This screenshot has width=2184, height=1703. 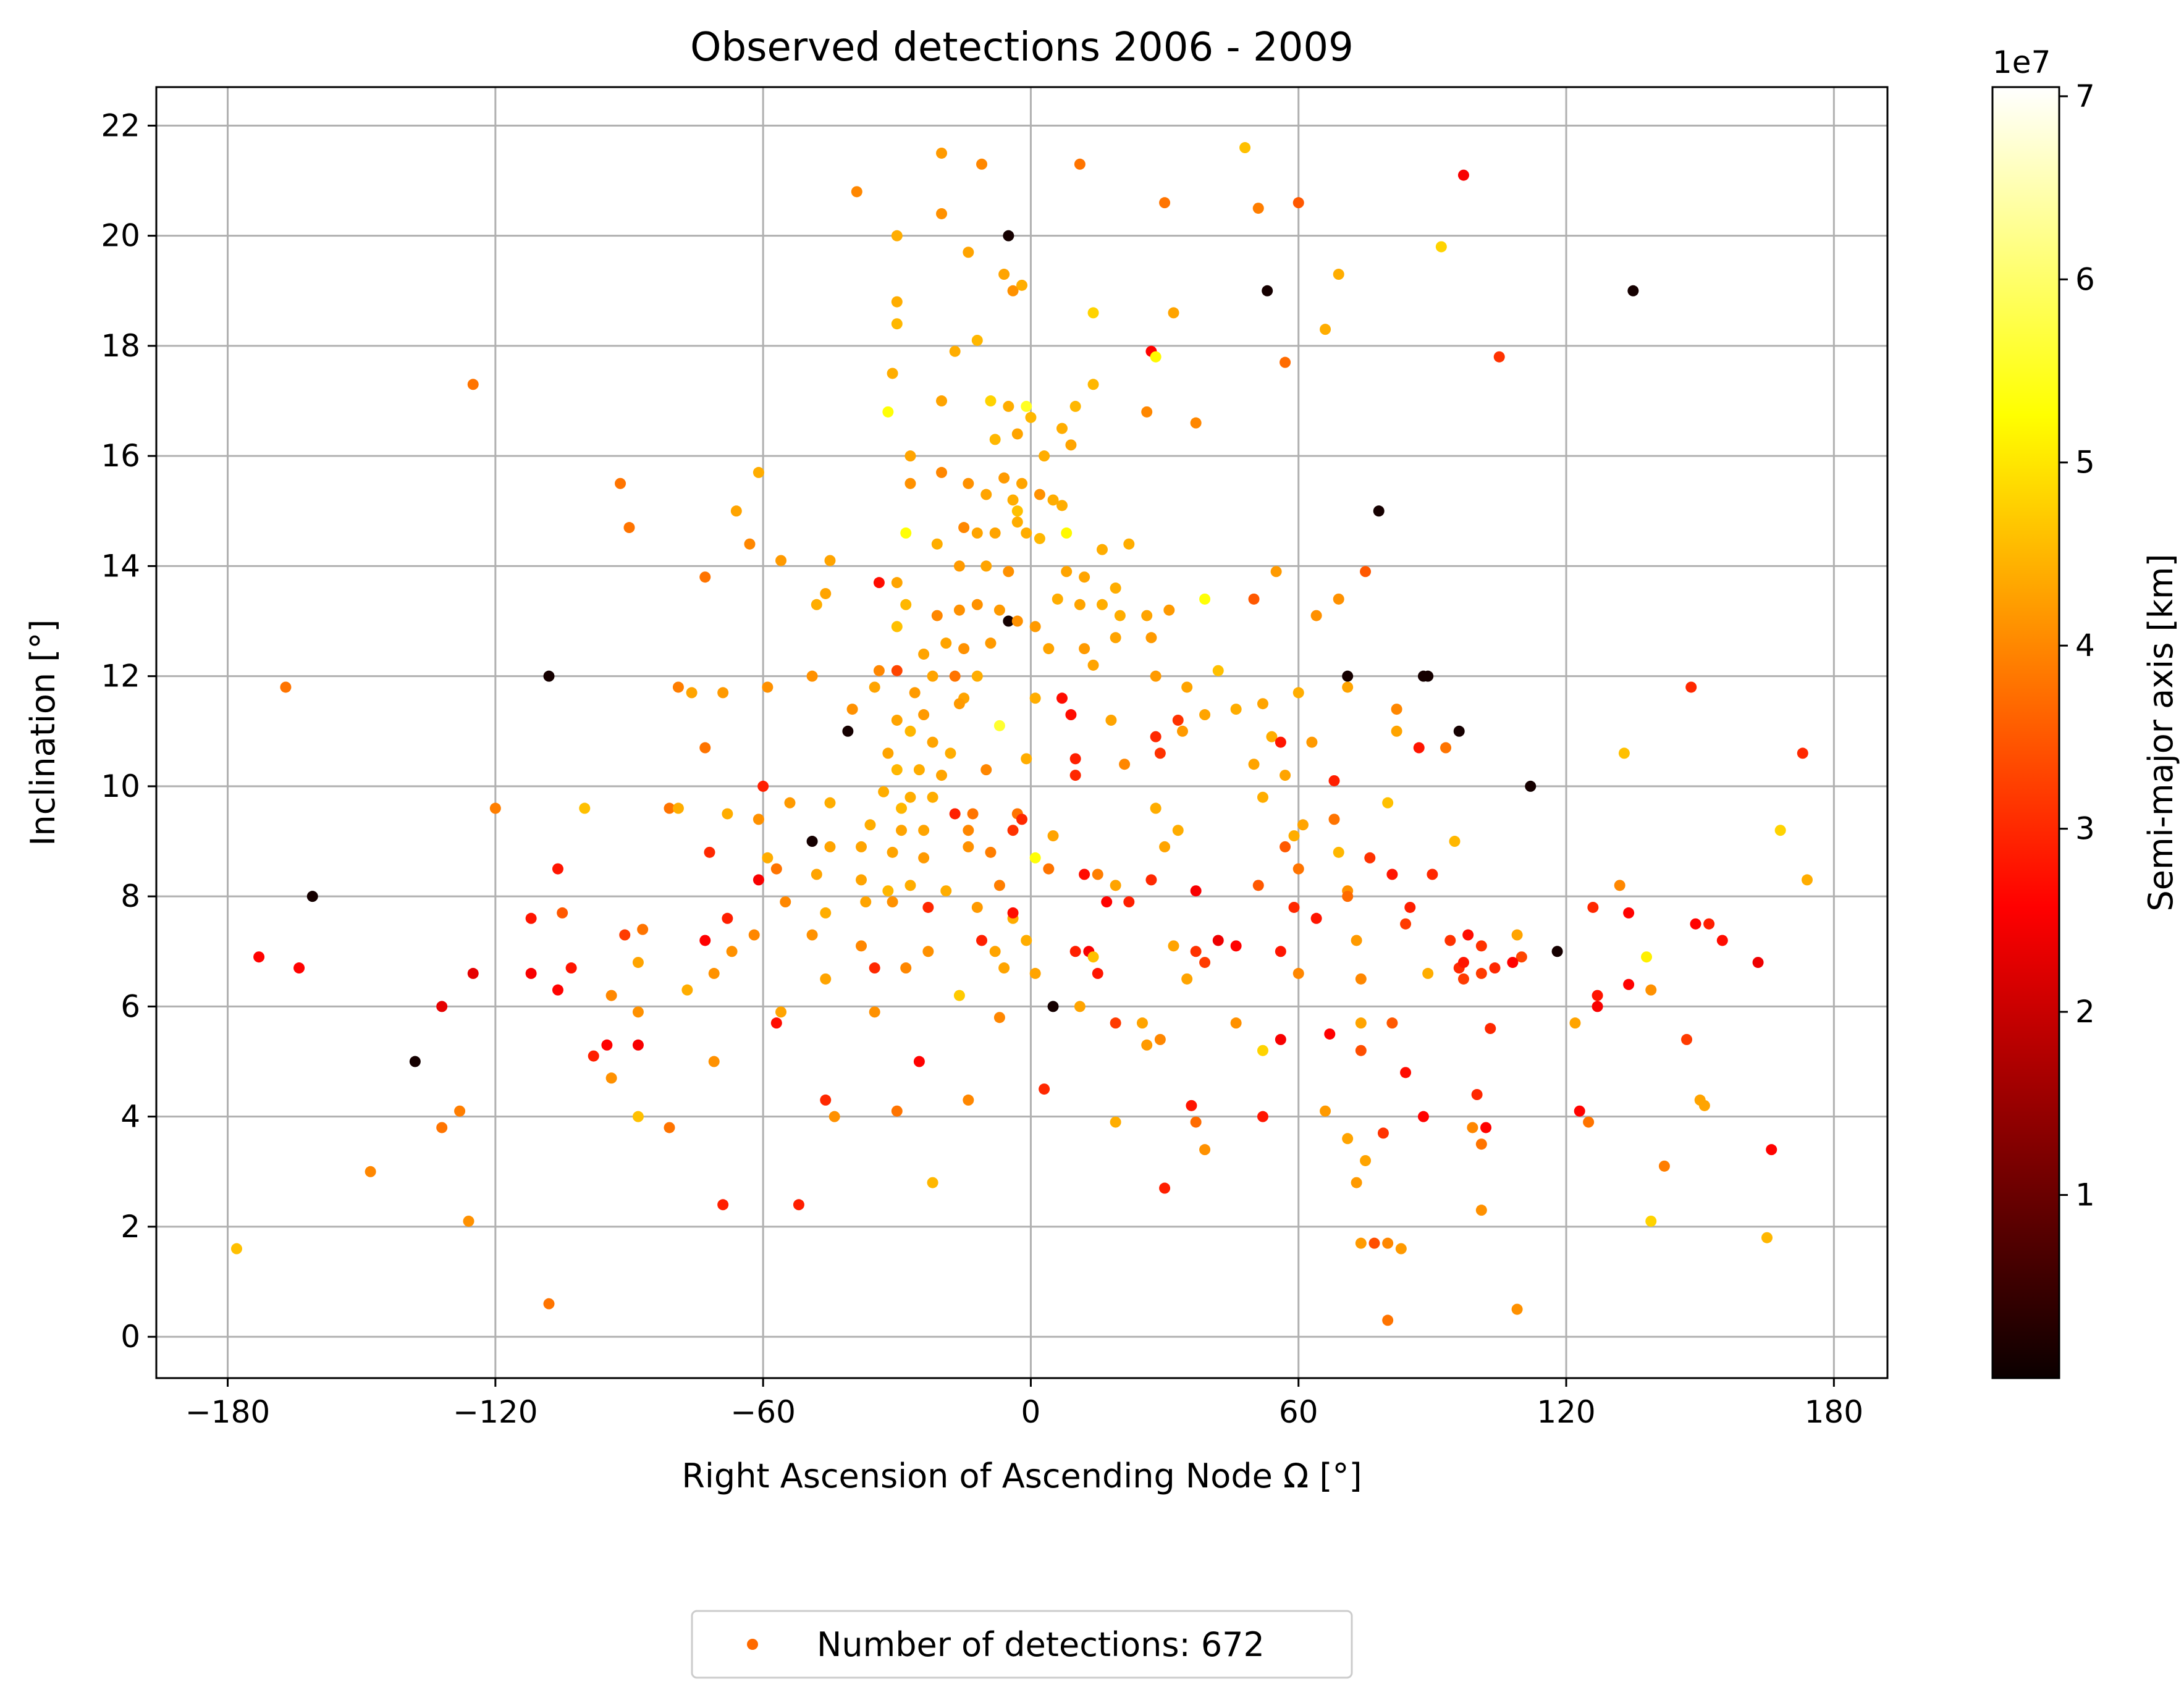 I want to click on legend: Number of detections: 672, so click(x=1022, y=1645).